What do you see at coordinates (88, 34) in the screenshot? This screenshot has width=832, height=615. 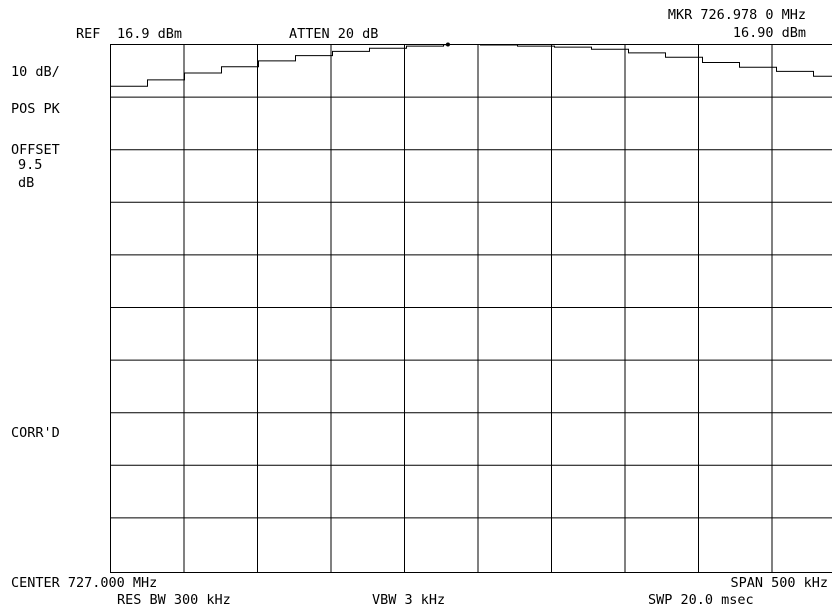 I see `ref-label: REF` at bounding box center [88, 34].